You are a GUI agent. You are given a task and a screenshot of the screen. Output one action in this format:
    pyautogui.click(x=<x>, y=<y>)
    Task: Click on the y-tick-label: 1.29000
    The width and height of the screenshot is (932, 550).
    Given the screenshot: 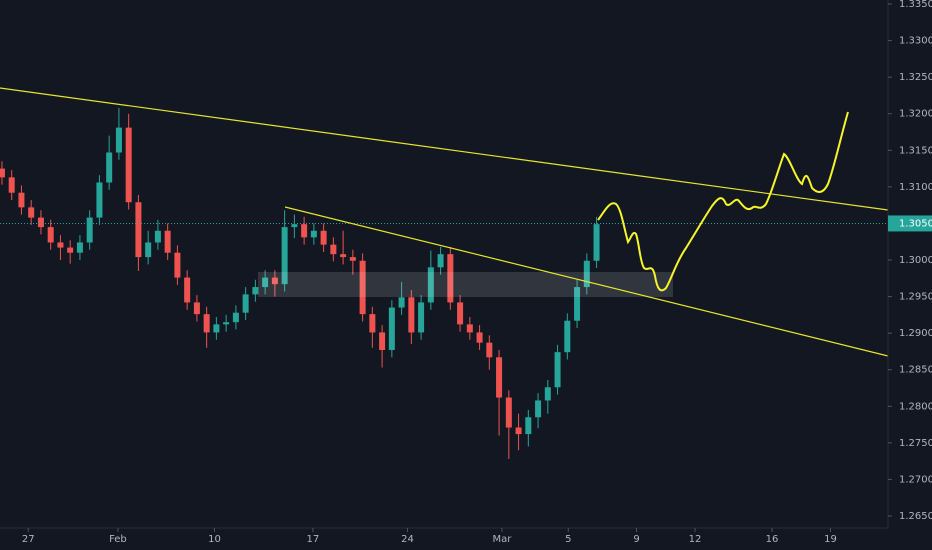 What is the action you would take?
    pyautogui.click(x=915, y=333)
    